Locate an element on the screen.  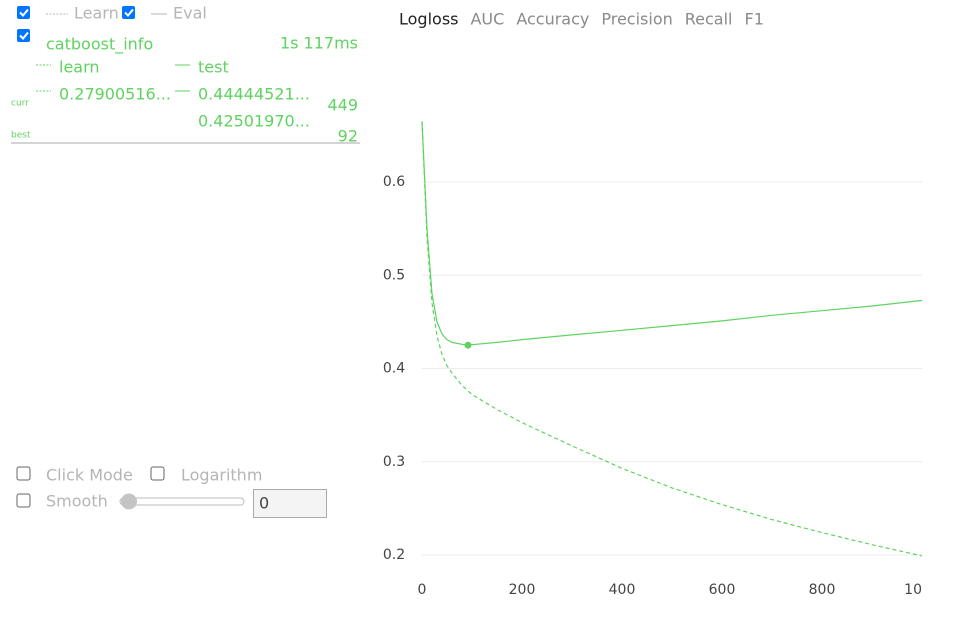
slider-thumb is located at coordinates (129, 501).